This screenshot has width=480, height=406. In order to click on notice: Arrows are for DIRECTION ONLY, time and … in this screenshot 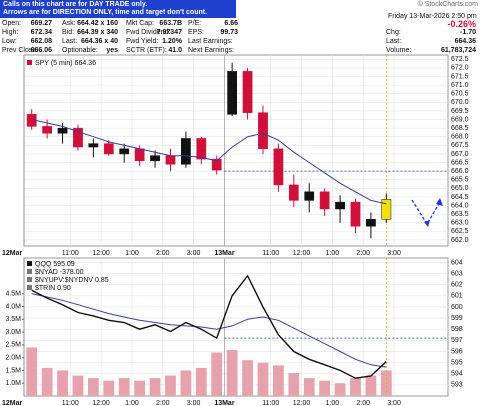, I will do `click(105, 12)`.